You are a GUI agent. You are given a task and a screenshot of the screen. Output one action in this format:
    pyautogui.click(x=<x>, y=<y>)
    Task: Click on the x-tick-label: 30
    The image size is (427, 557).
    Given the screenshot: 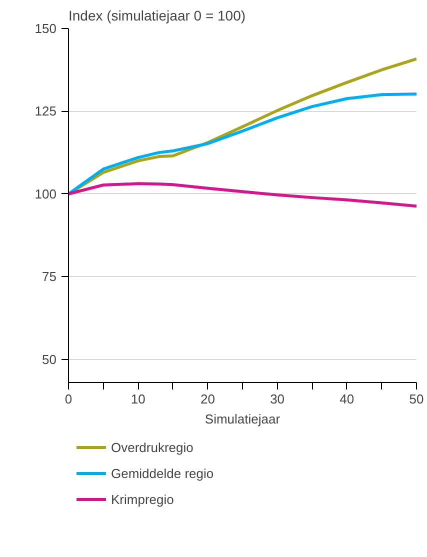 What is the action you would take?
    pyautogui.click(x=277, y=399)
    